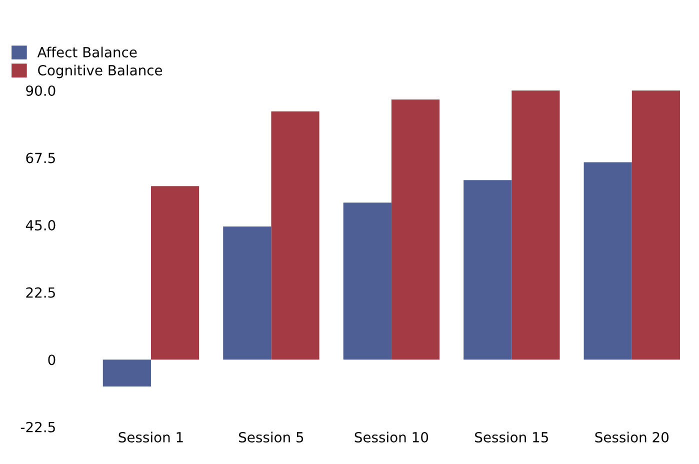  What do you see at coordinates (52, 360) in the screenshot?
I see `y-tick-label: 0` at bounding box center [52, 360].